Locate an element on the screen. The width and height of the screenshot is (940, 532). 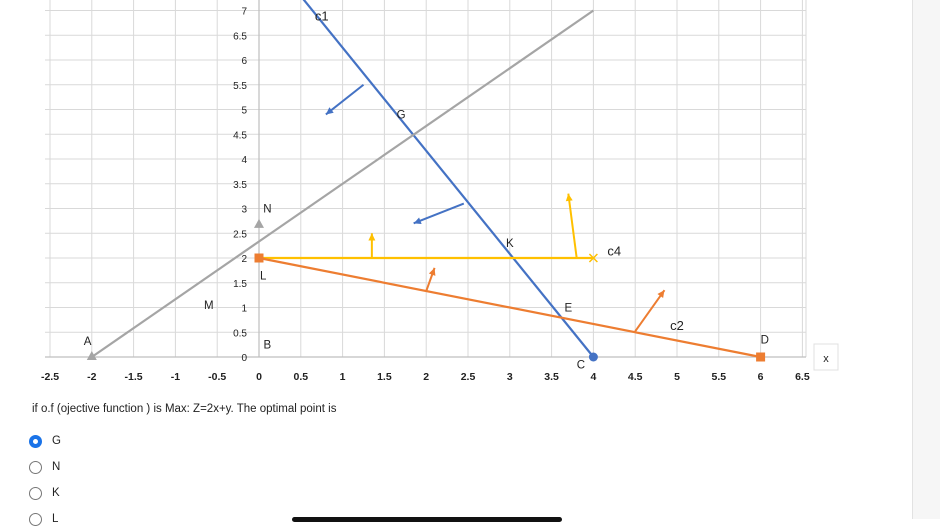
y-tick-label: 1.5 is located at coordinates (240, 284).